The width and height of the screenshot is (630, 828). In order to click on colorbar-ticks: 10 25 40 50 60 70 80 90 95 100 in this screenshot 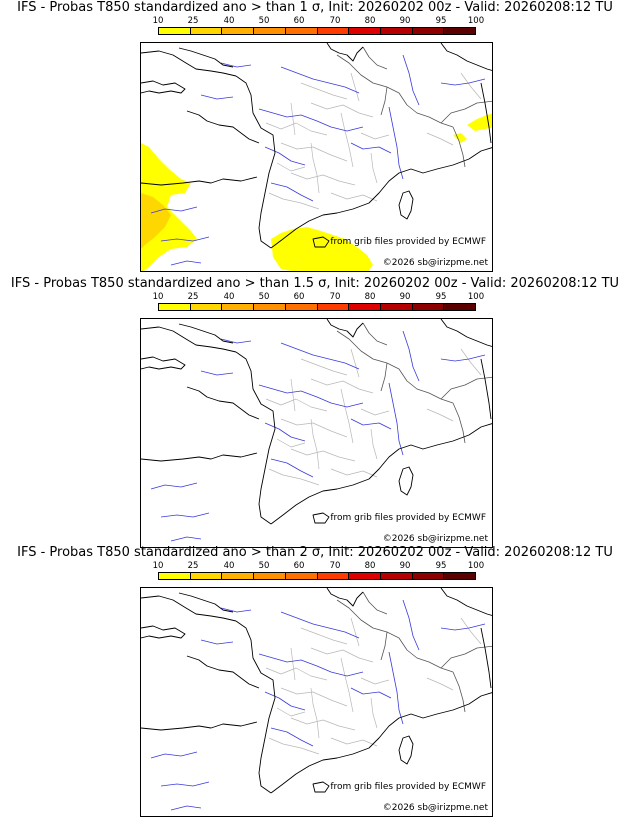, I will do `click(319, 297)`.